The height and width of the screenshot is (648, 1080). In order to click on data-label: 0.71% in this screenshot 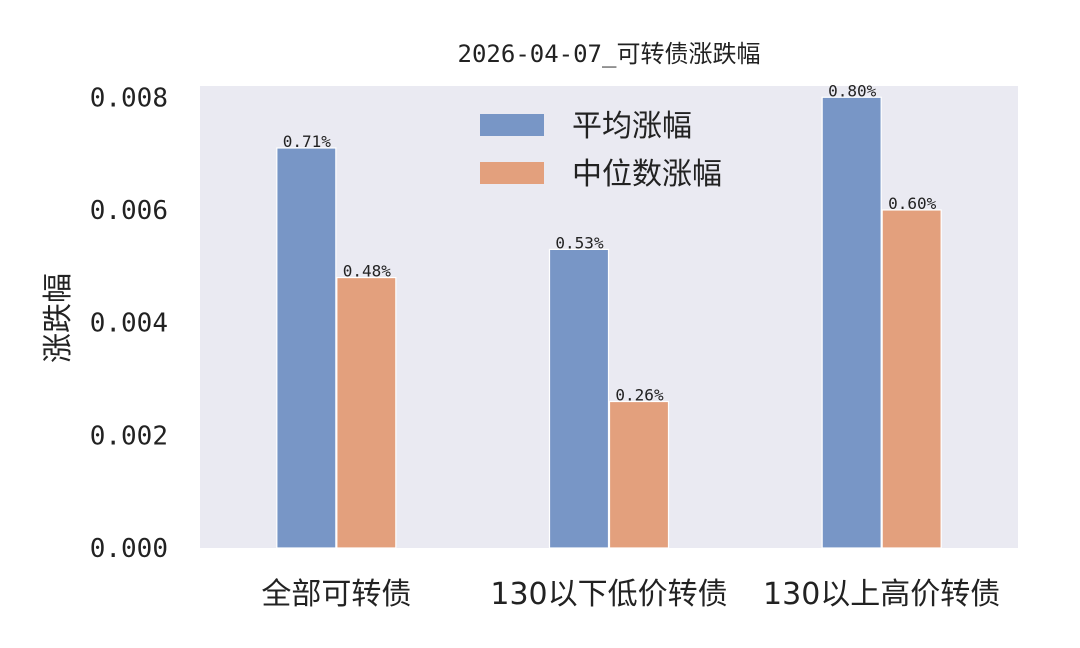, I will do `click(307, 141)`.